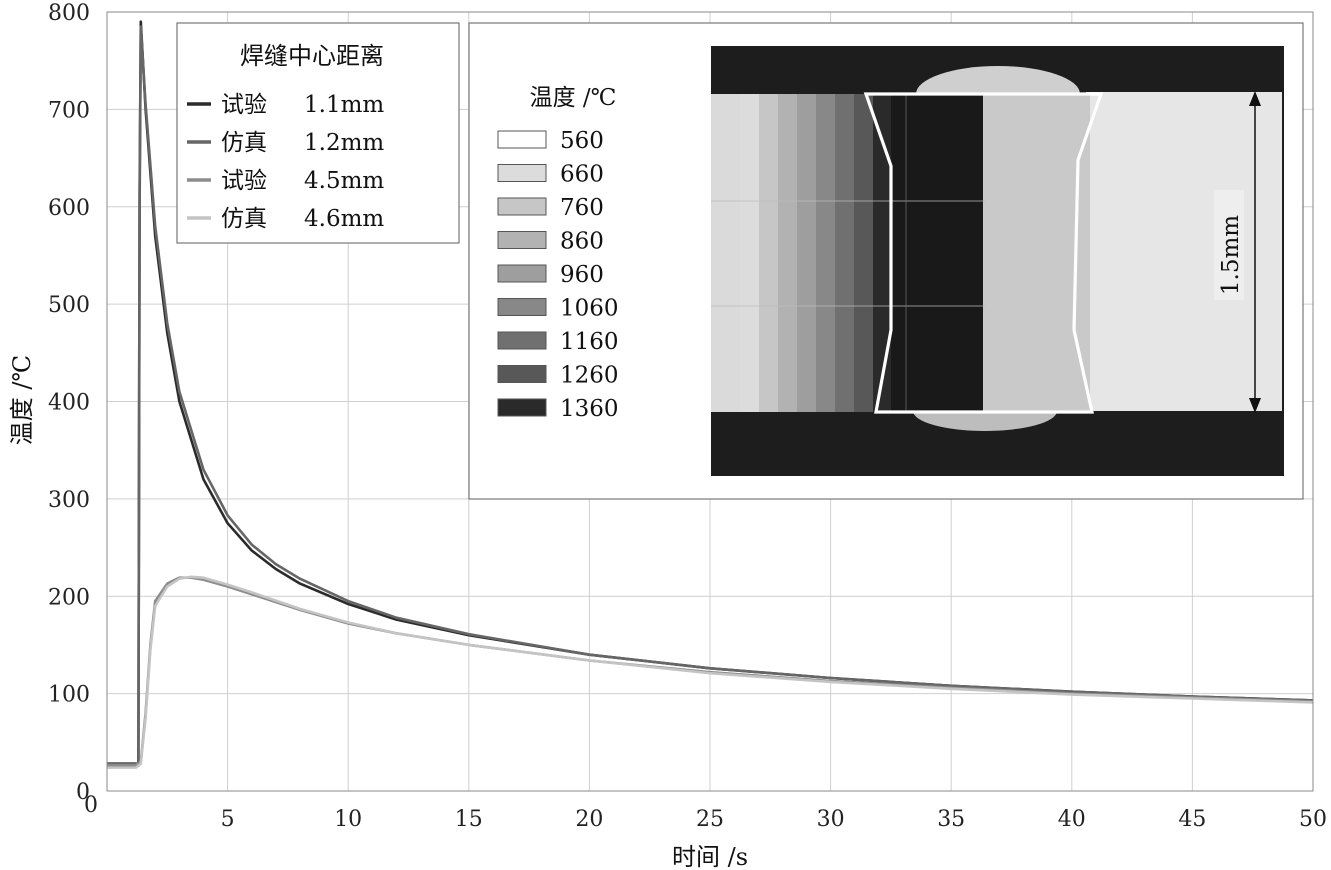 The image size is (1331, 870). I want to click on arrow-head-bottom, so click(1255, 405).